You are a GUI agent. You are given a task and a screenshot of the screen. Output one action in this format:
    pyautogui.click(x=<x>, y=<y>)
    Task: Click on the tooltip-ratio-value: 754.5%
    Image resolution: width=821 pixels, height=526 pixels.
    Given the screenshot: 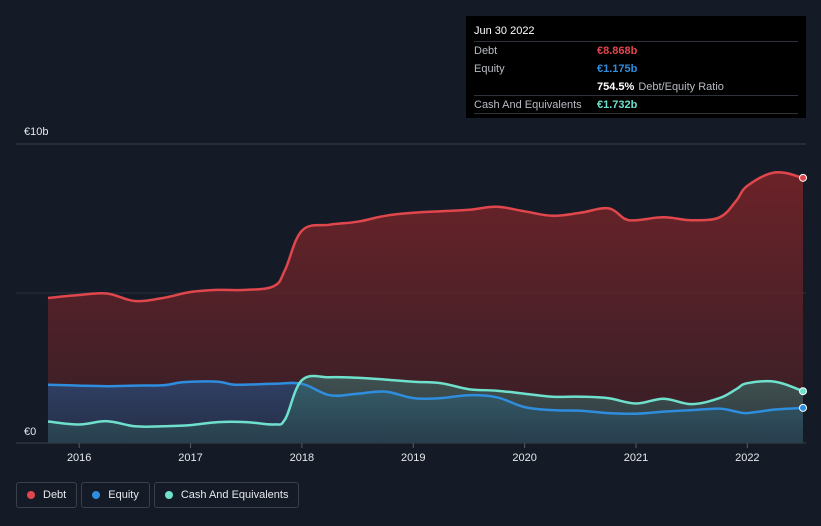 What is the action you would take?
    pyautogui.click(x=616, y=86)
    